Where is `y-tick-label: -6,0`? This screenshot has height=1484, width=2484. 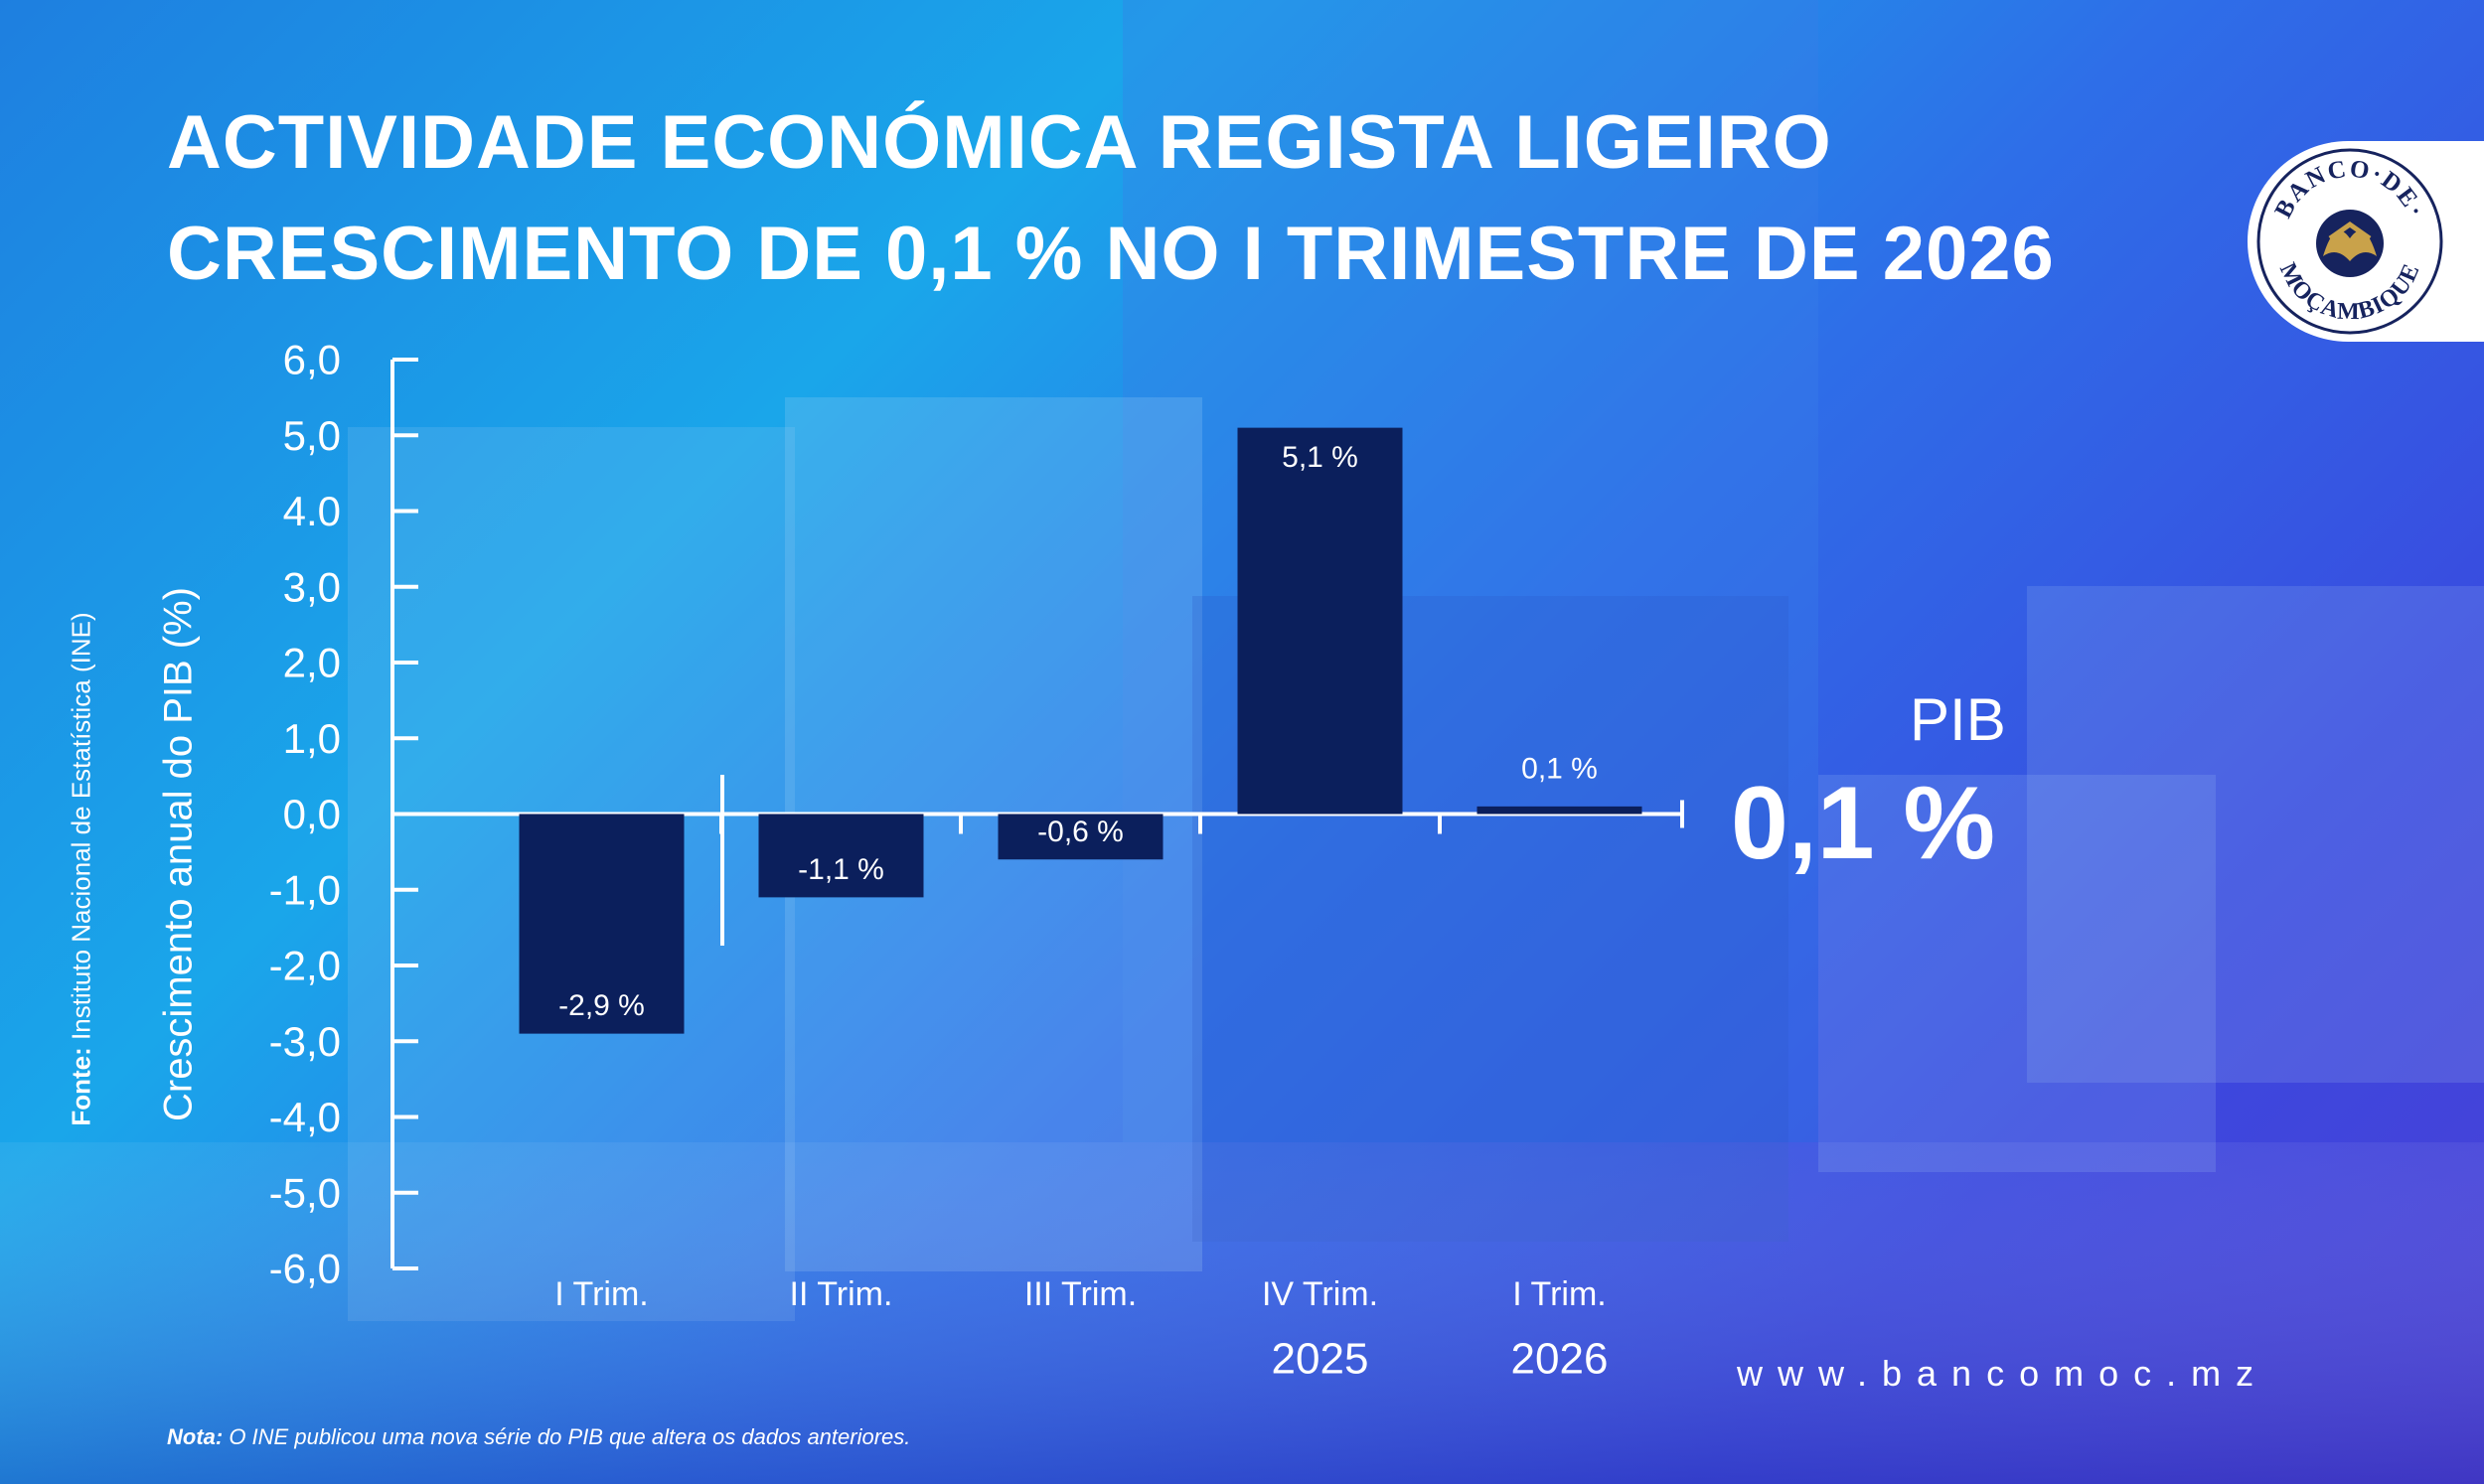
y-tick-label: -6,0 is located at coordinates (305, 1269).